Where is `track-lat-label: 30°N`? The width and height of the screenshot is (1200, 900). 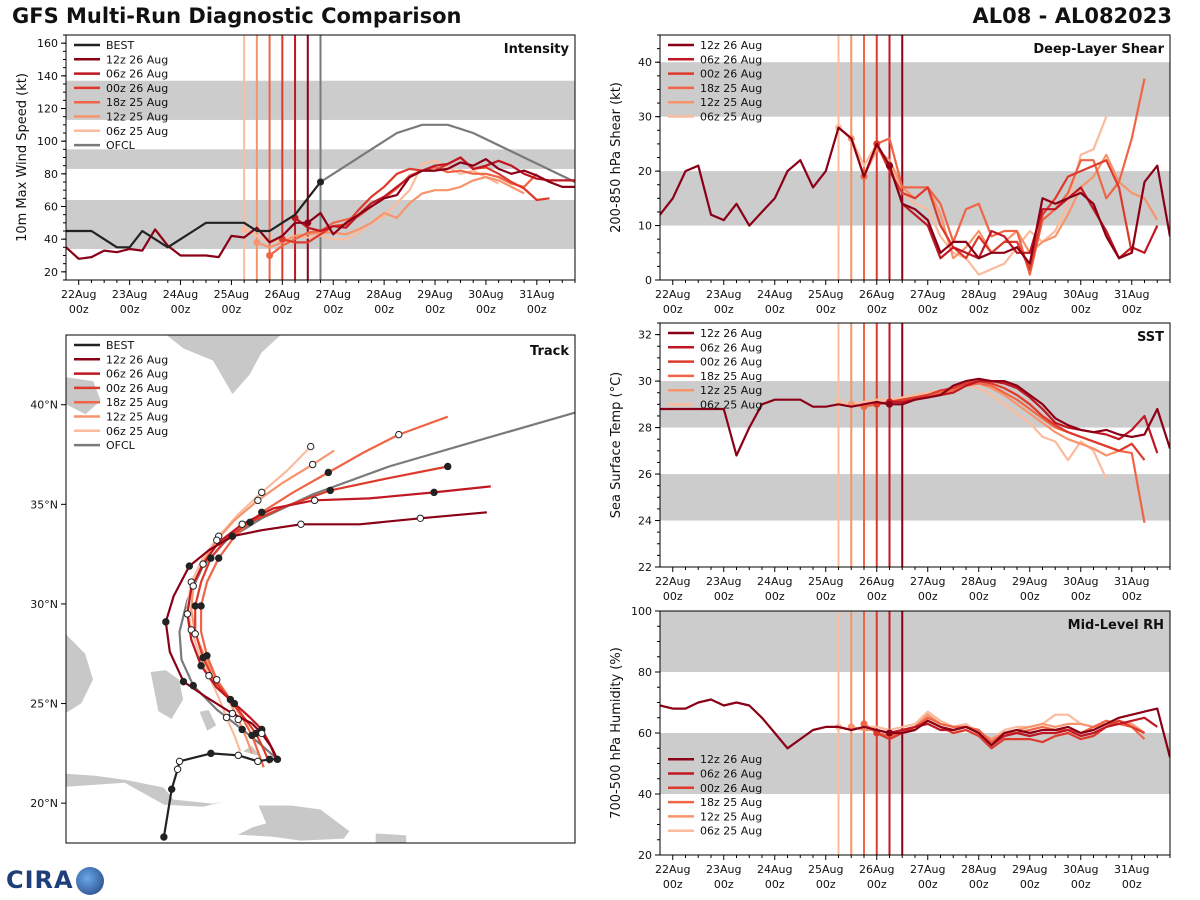 track-lat-label: 30°N is located at coordinates (44, 604).